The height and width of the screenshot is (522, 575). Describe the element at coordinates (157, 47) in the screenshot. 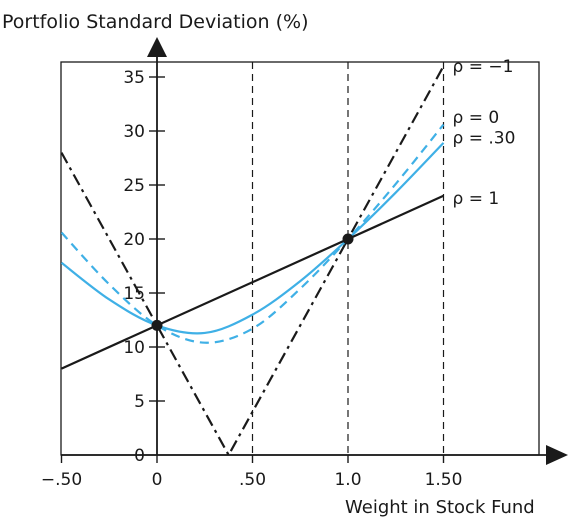

I see `y-axis-arrow` at that location.